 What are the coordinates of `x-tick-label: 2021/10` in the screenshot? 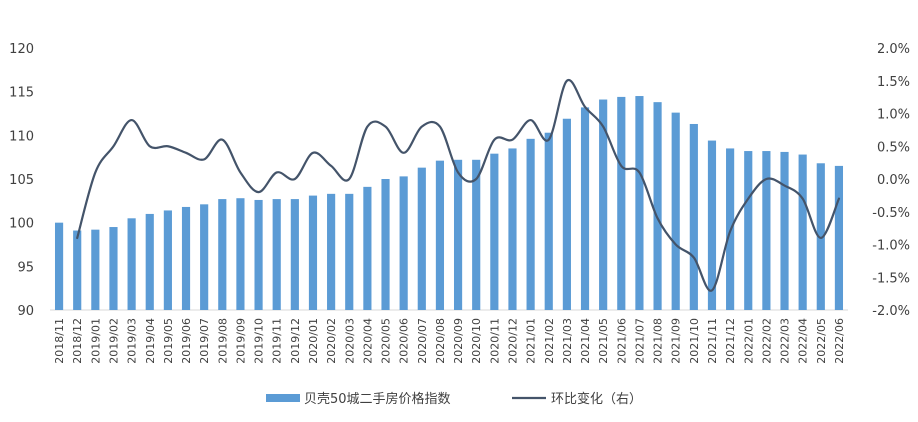 It's located at (694, 341).